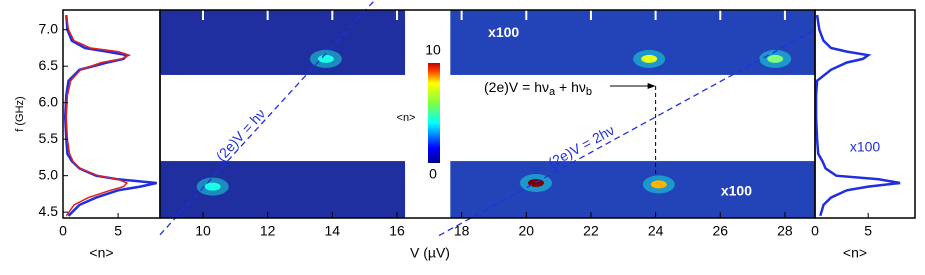 This screenshot has height=275, width=925. I want to click on x-tick-label: 12, so click(268, 231).